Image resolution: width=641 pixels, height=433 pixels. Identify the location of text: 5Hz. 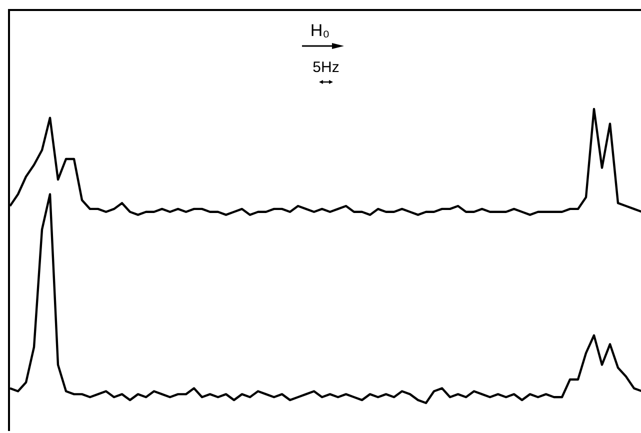
(326, 67).